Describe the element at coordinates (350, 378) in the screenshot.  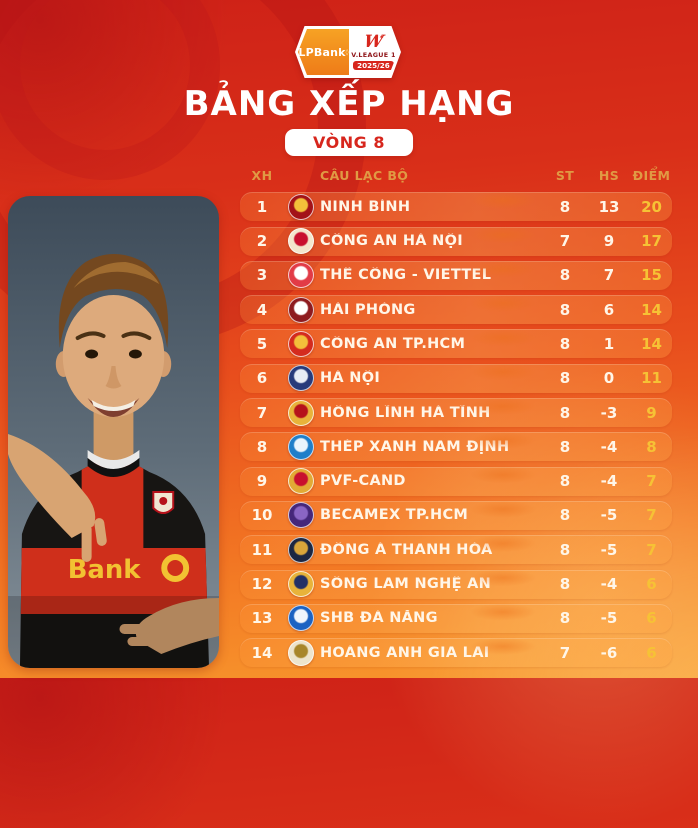
I see `club-name: HÀ NỘI` at that location.